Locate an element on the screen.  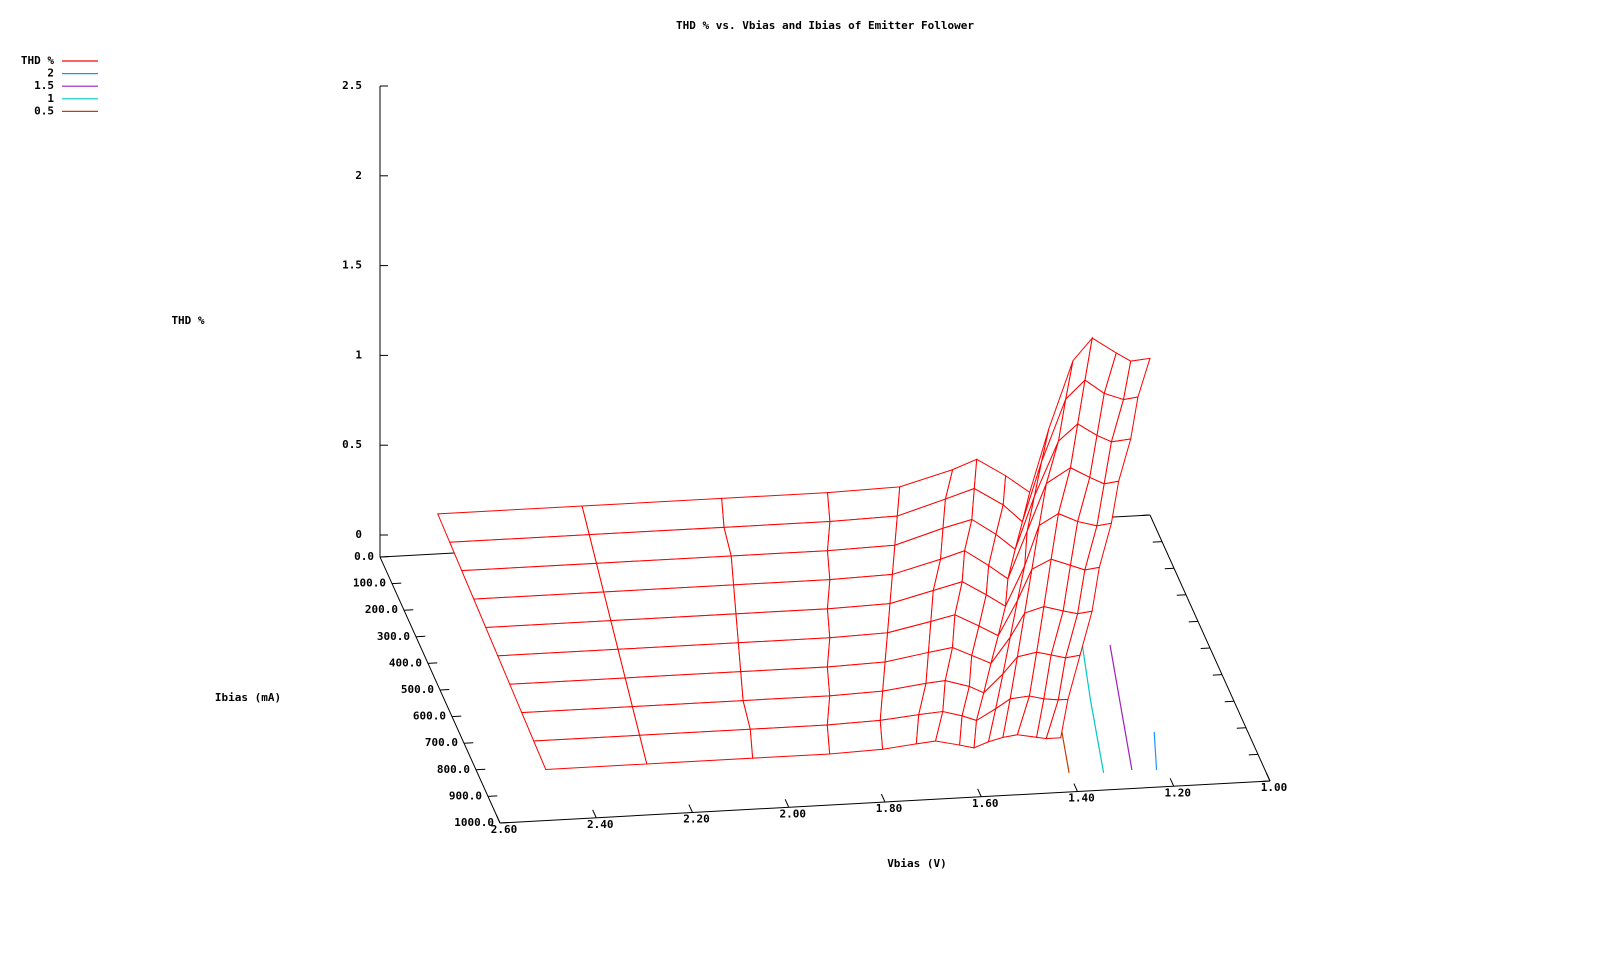
z-tick-label: 2.5 is located at coordinates (352, 85).